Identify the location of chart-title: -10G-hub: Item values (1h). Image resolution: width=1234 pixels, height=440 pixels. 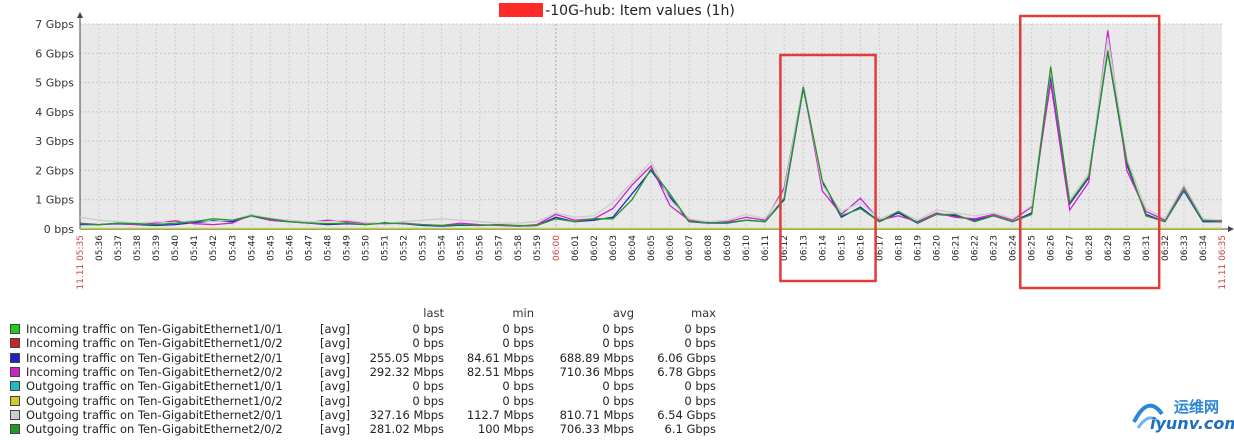
(640, 11).